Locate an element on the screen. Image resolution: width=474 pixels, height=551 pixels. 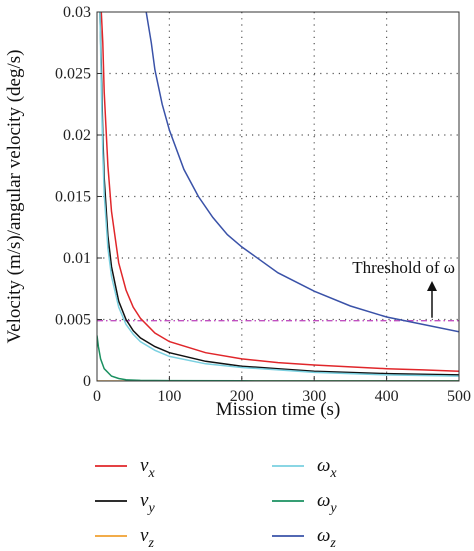
legend-label: ωy is located at coordinates (327, 503).